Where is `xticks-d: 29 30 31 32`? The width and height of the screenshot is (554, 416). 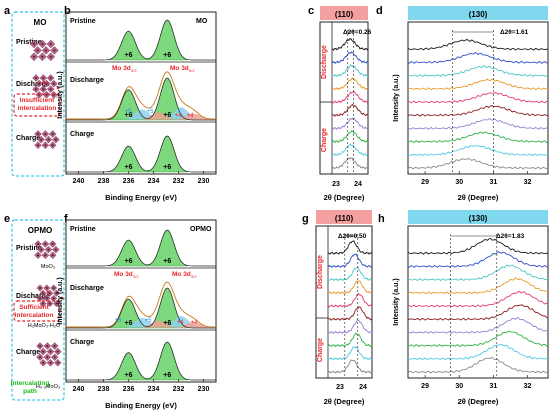 xticks-d: 29 30 31 32 is located at coordinates (476, 178).